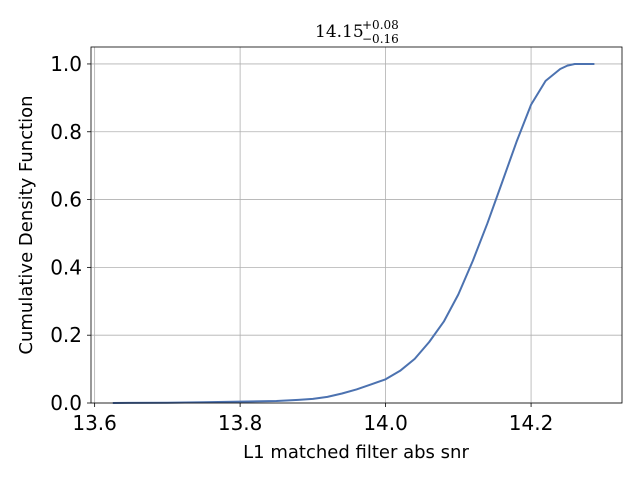  Describe the element at coordinates (66, 335) in the screenshot. I see `y-tick-label: 0.2` at that location.